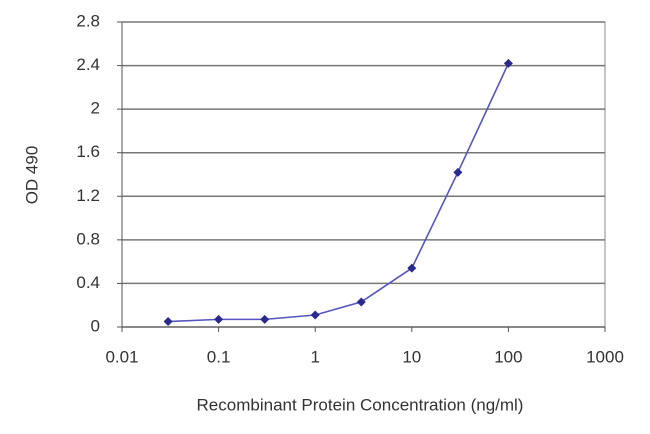 The height and width of the screenshot is (434, 650). I want to click on y-tick-label: 0.4, so click(88, 282).